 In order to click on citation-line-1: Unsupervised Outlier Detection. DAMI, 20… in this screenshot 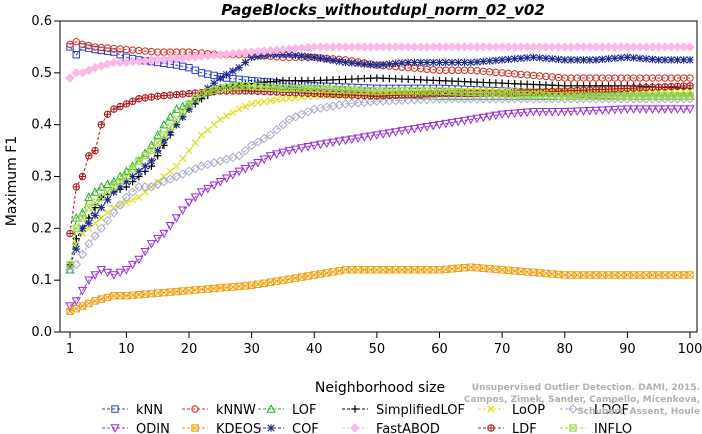, I will do `click(585, 388)`.